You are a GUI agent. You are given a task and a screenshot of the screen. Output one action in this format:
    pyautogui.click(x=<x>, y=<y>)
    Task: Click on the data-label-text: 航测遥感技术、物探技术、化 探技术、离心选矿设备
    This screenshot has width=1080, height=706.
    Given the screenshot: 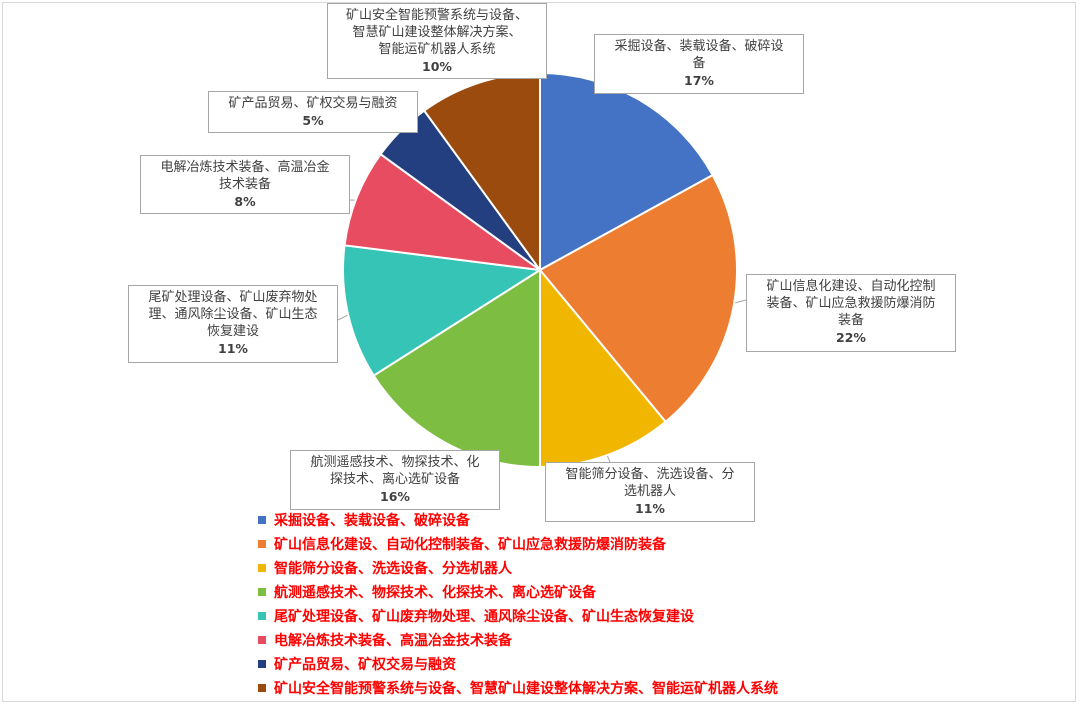 What is the action you would take?
    pyautogui.click(x=395, y=471)
    